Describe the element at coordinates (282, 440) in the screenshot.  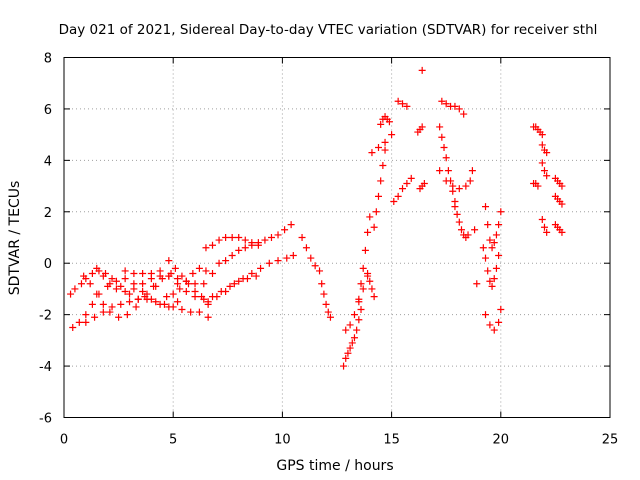
I see `x-tick-label: 10` at that location.